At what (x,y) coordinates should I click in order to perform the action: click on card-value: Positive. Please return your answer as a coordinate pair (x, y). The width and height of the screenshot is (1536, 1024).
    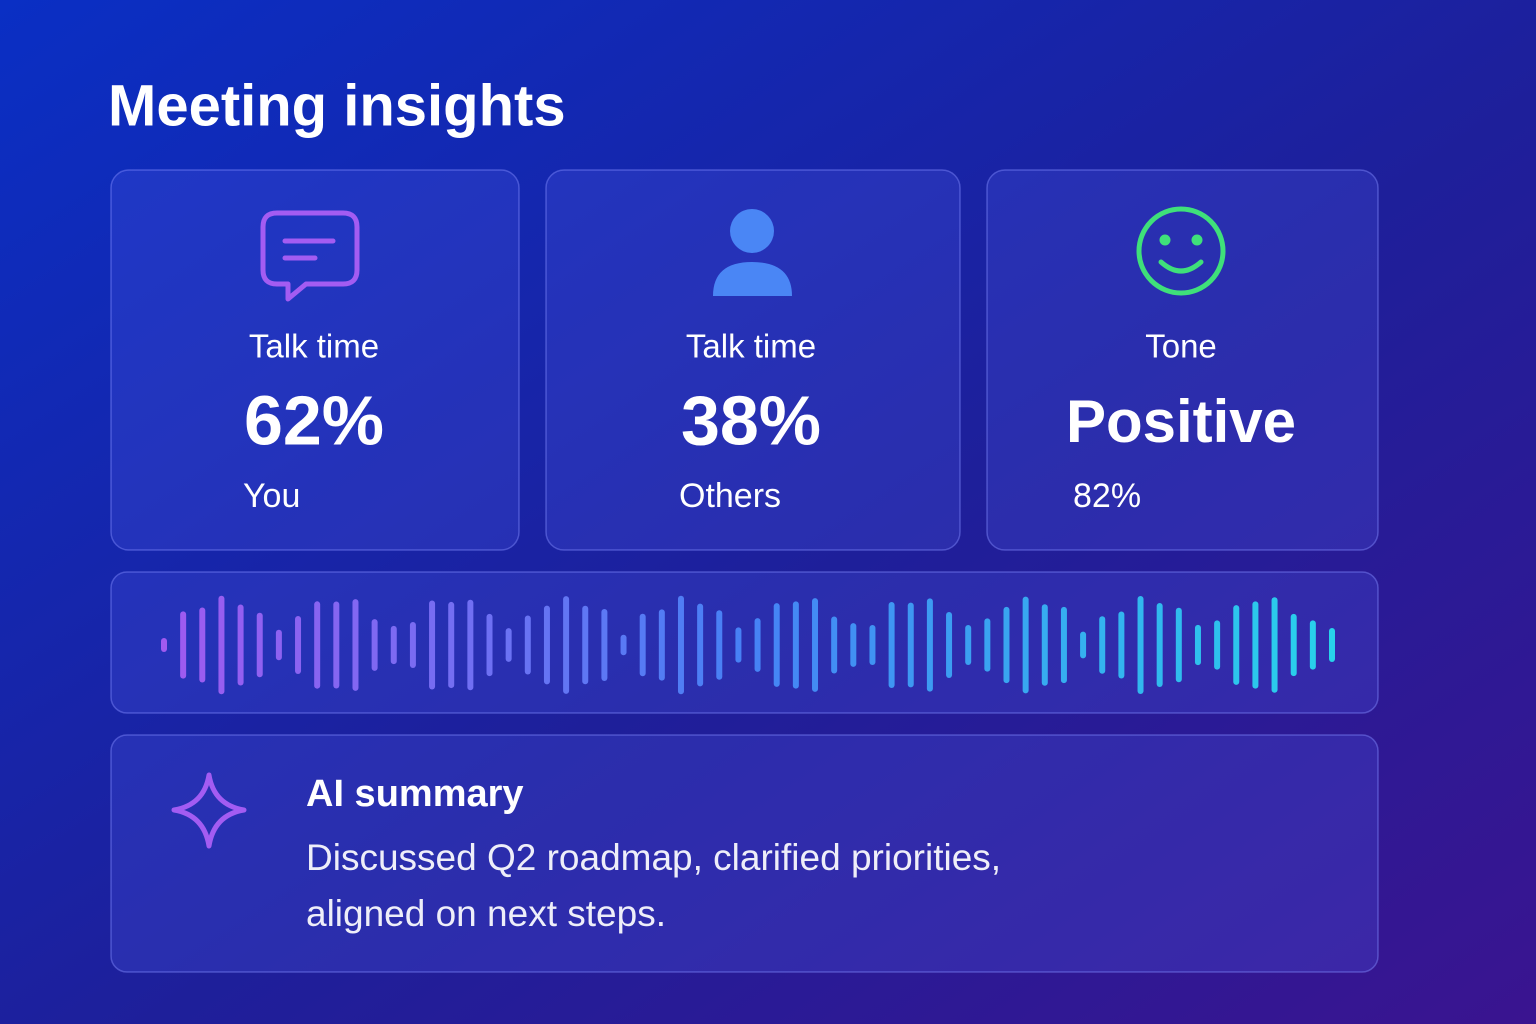
    Looking at the image, I should click on (1181, 421).